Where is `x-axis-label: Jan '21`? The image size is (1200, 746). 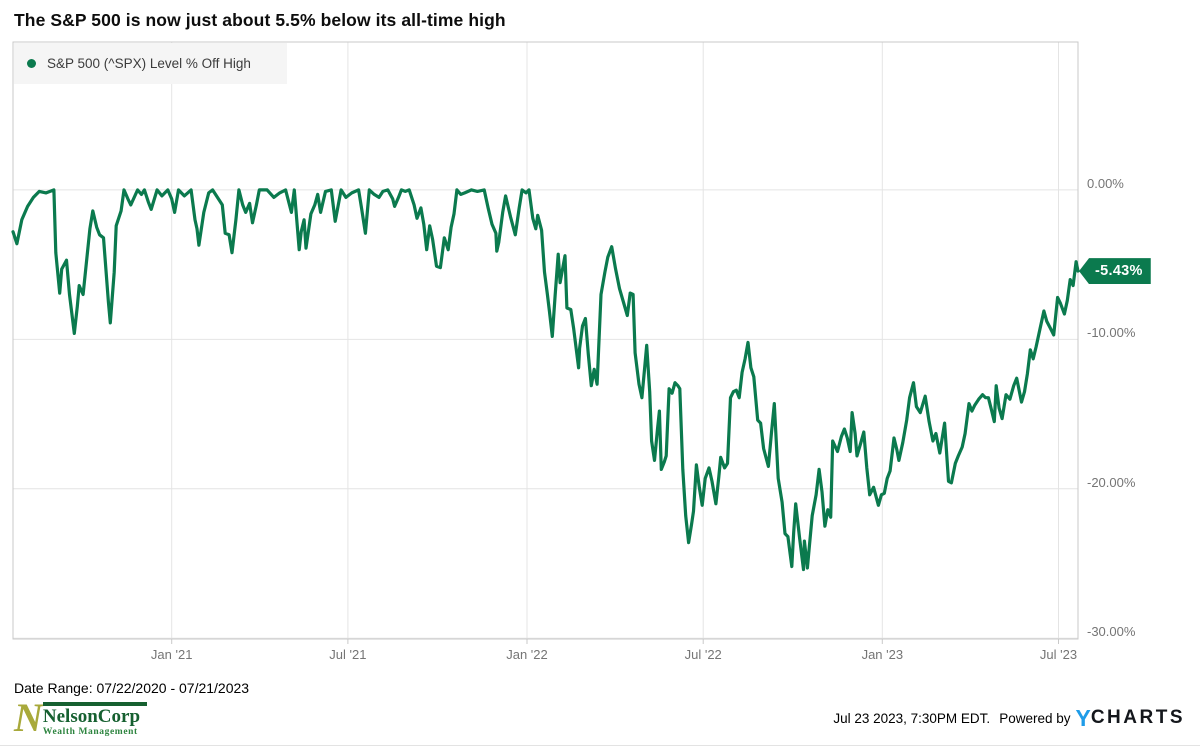 x-axis-label: Jan '21 is located at coordinates (171, 654).